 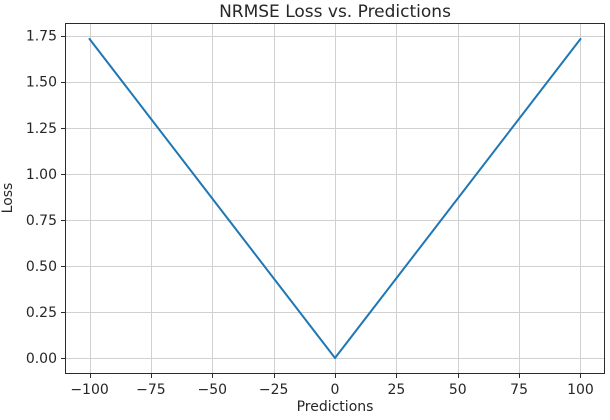 What do you see at coordinates (212, 390) in the screenshot?
I see `x-tick-label: −50` at bounding box center [212, 390].